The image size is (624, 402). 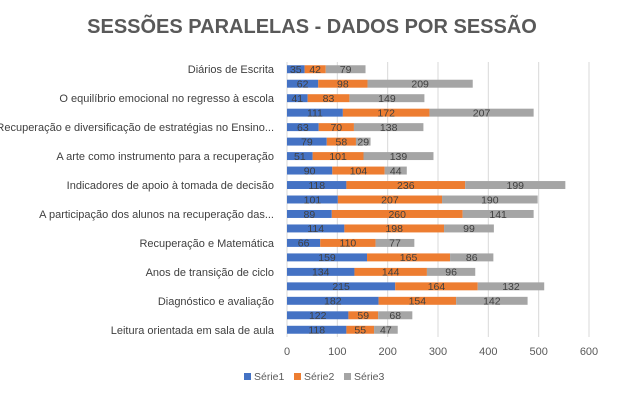 I want to click on data-label: 144, so click(x=391, y=273).